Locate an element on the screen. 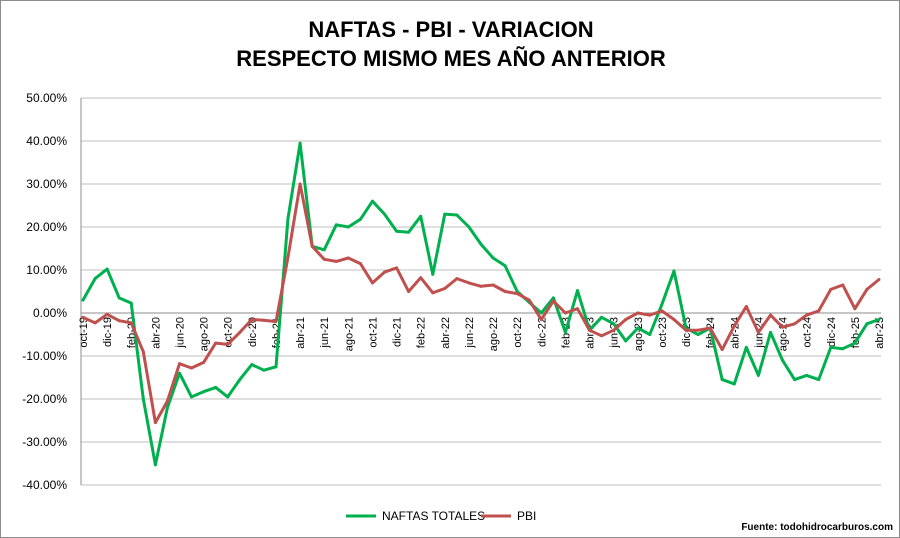 Image resolution: width=900 pixels, height=538 pixels. x-tick-label: abr-22 is located at coordinates (446, 333).